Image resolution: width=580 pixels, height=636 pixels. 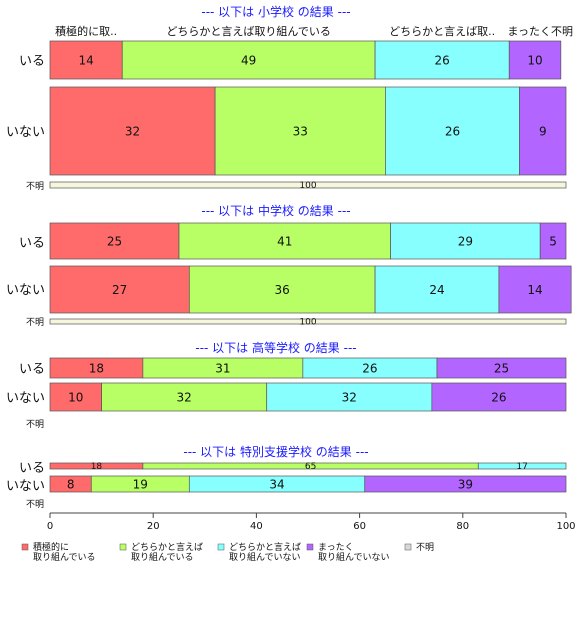 I want to click on data-label: 5, so click(x=553, y=242).